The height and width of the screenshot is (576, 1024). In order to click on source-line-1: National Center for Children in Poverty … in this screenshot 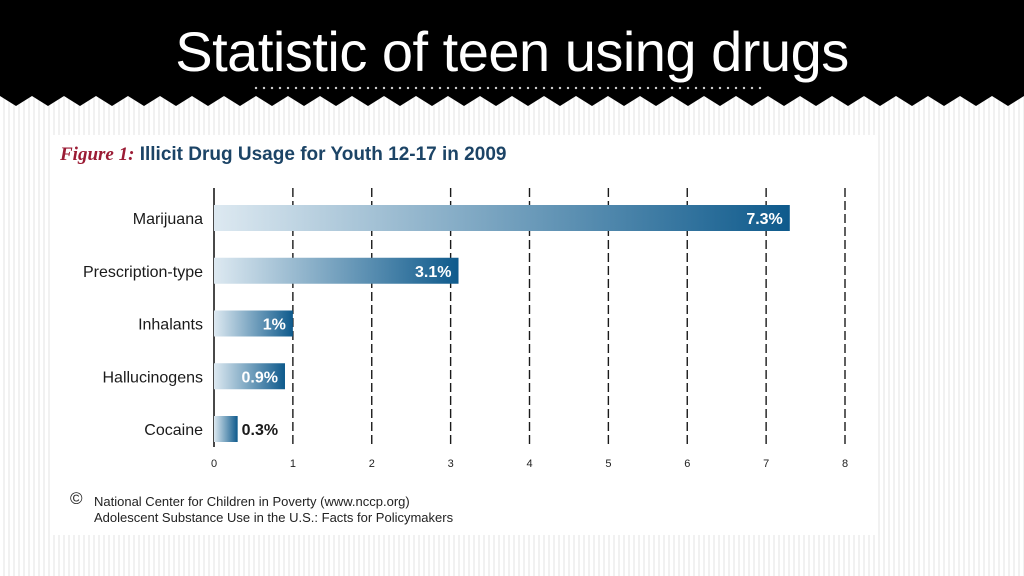, I will do `click(252, 501)`.